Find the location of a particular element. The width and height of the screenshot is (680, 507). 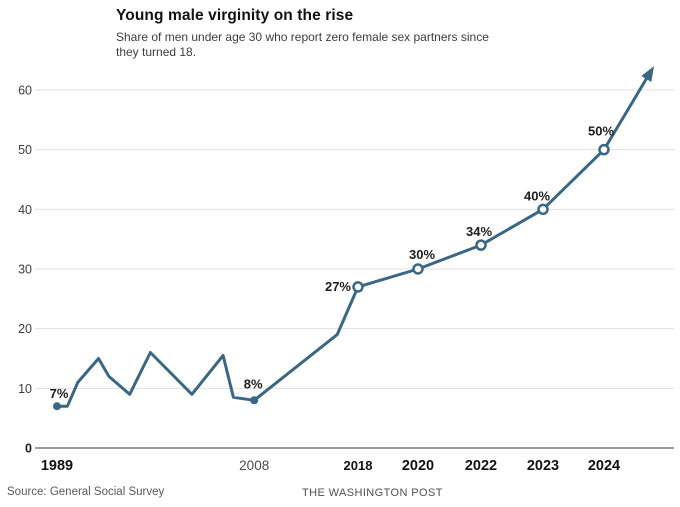

x-axis-label: 2008 is located at coordinates (254, 465).